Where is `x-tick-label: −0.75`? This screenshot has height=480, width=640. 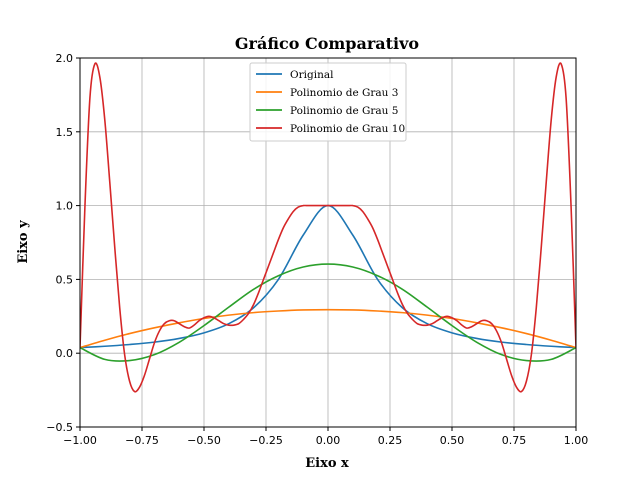 x-tick-label: −0.75 is located at coordinates (142, 440).